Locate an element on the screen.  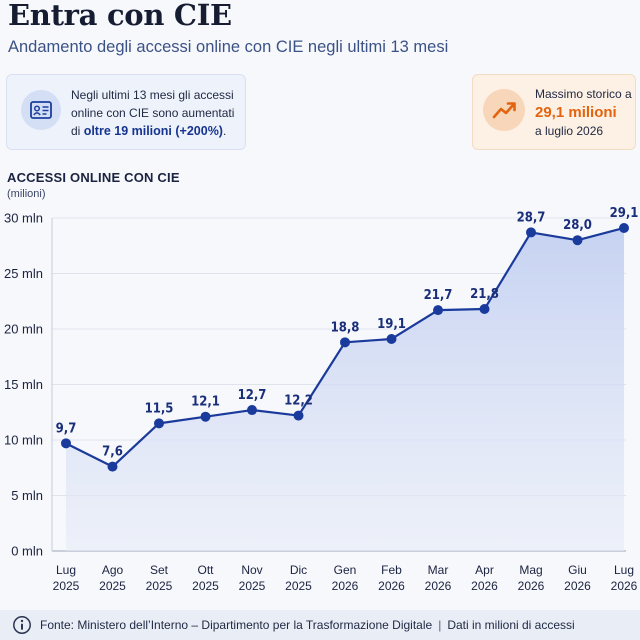
x-tick-month: Ago is located at coordinates (113, 570).